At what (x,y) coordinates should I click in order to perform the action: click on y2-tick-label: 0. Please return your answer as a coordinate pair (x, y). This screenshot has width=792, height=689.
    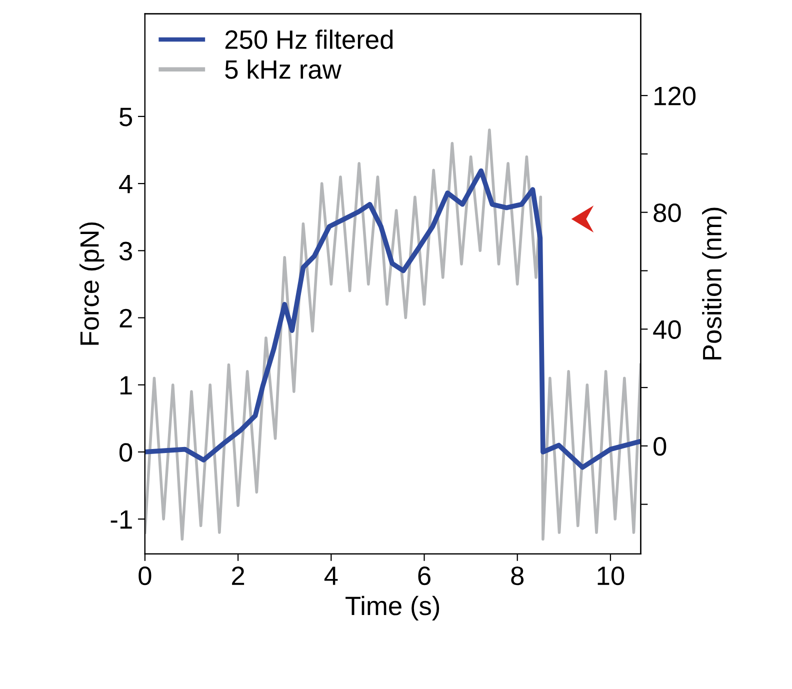
    Looking at the image, I should click on (660, 446).